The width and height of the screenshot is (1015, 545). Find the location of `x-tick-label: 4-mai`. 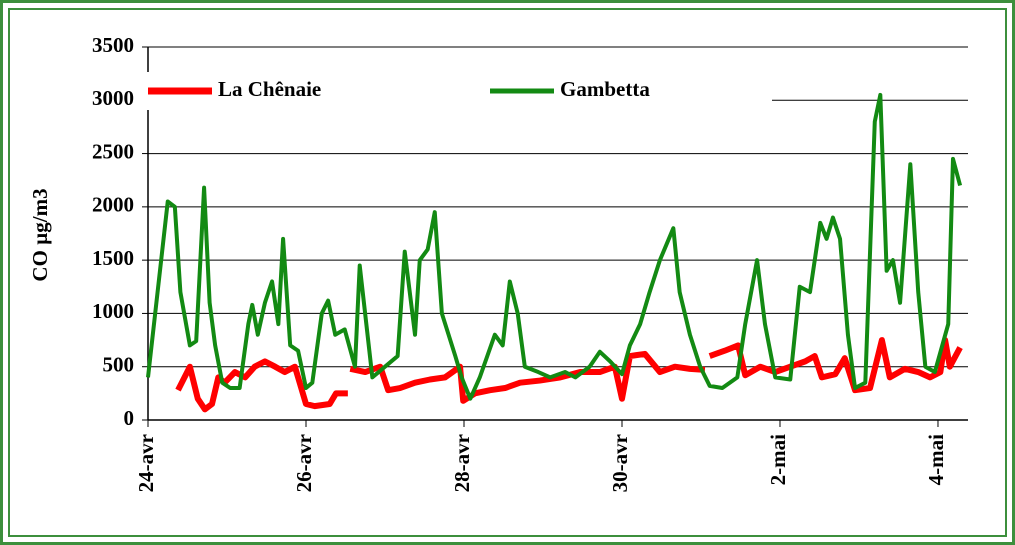

x-tick-label: 4-mai is located at coordinates (936, 459).